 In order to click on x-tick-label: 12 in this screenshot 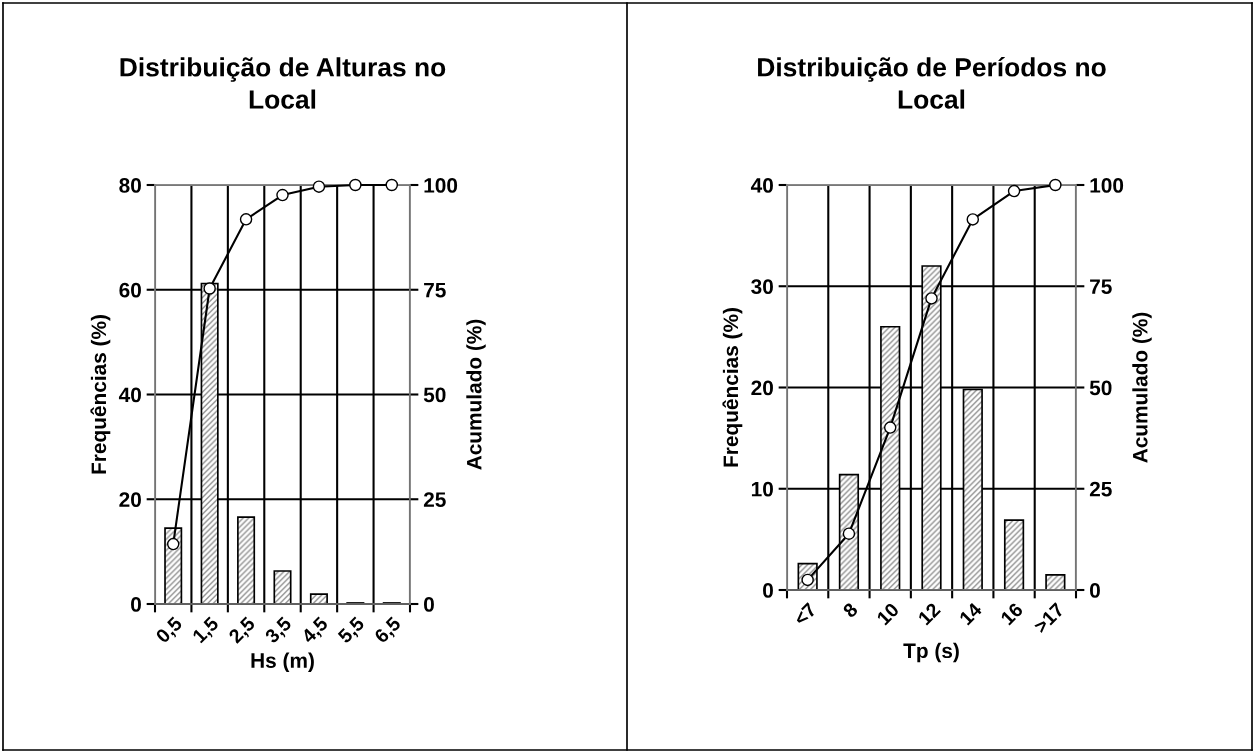, I will do `click(929, 614)`.